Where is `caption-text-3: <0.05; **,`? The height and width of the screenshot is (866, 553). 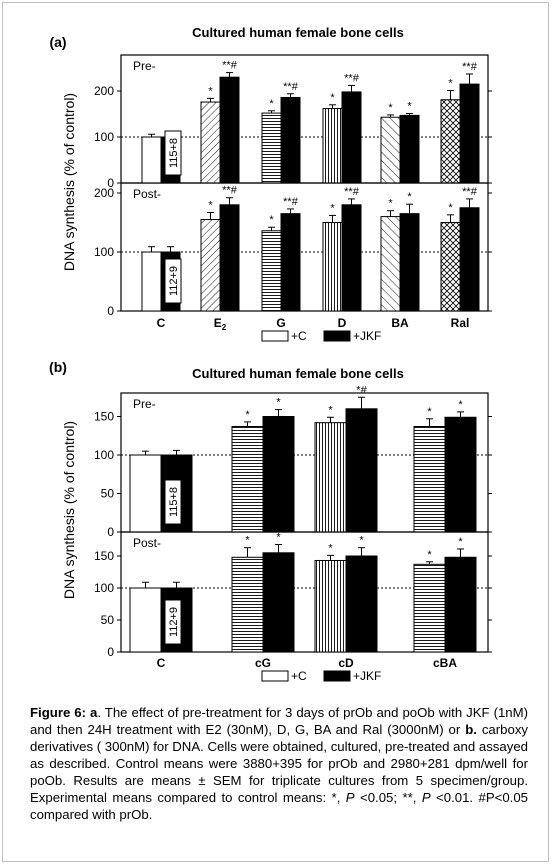
caption-text-3: <0.05; **, is located at coordinates (388, 797).